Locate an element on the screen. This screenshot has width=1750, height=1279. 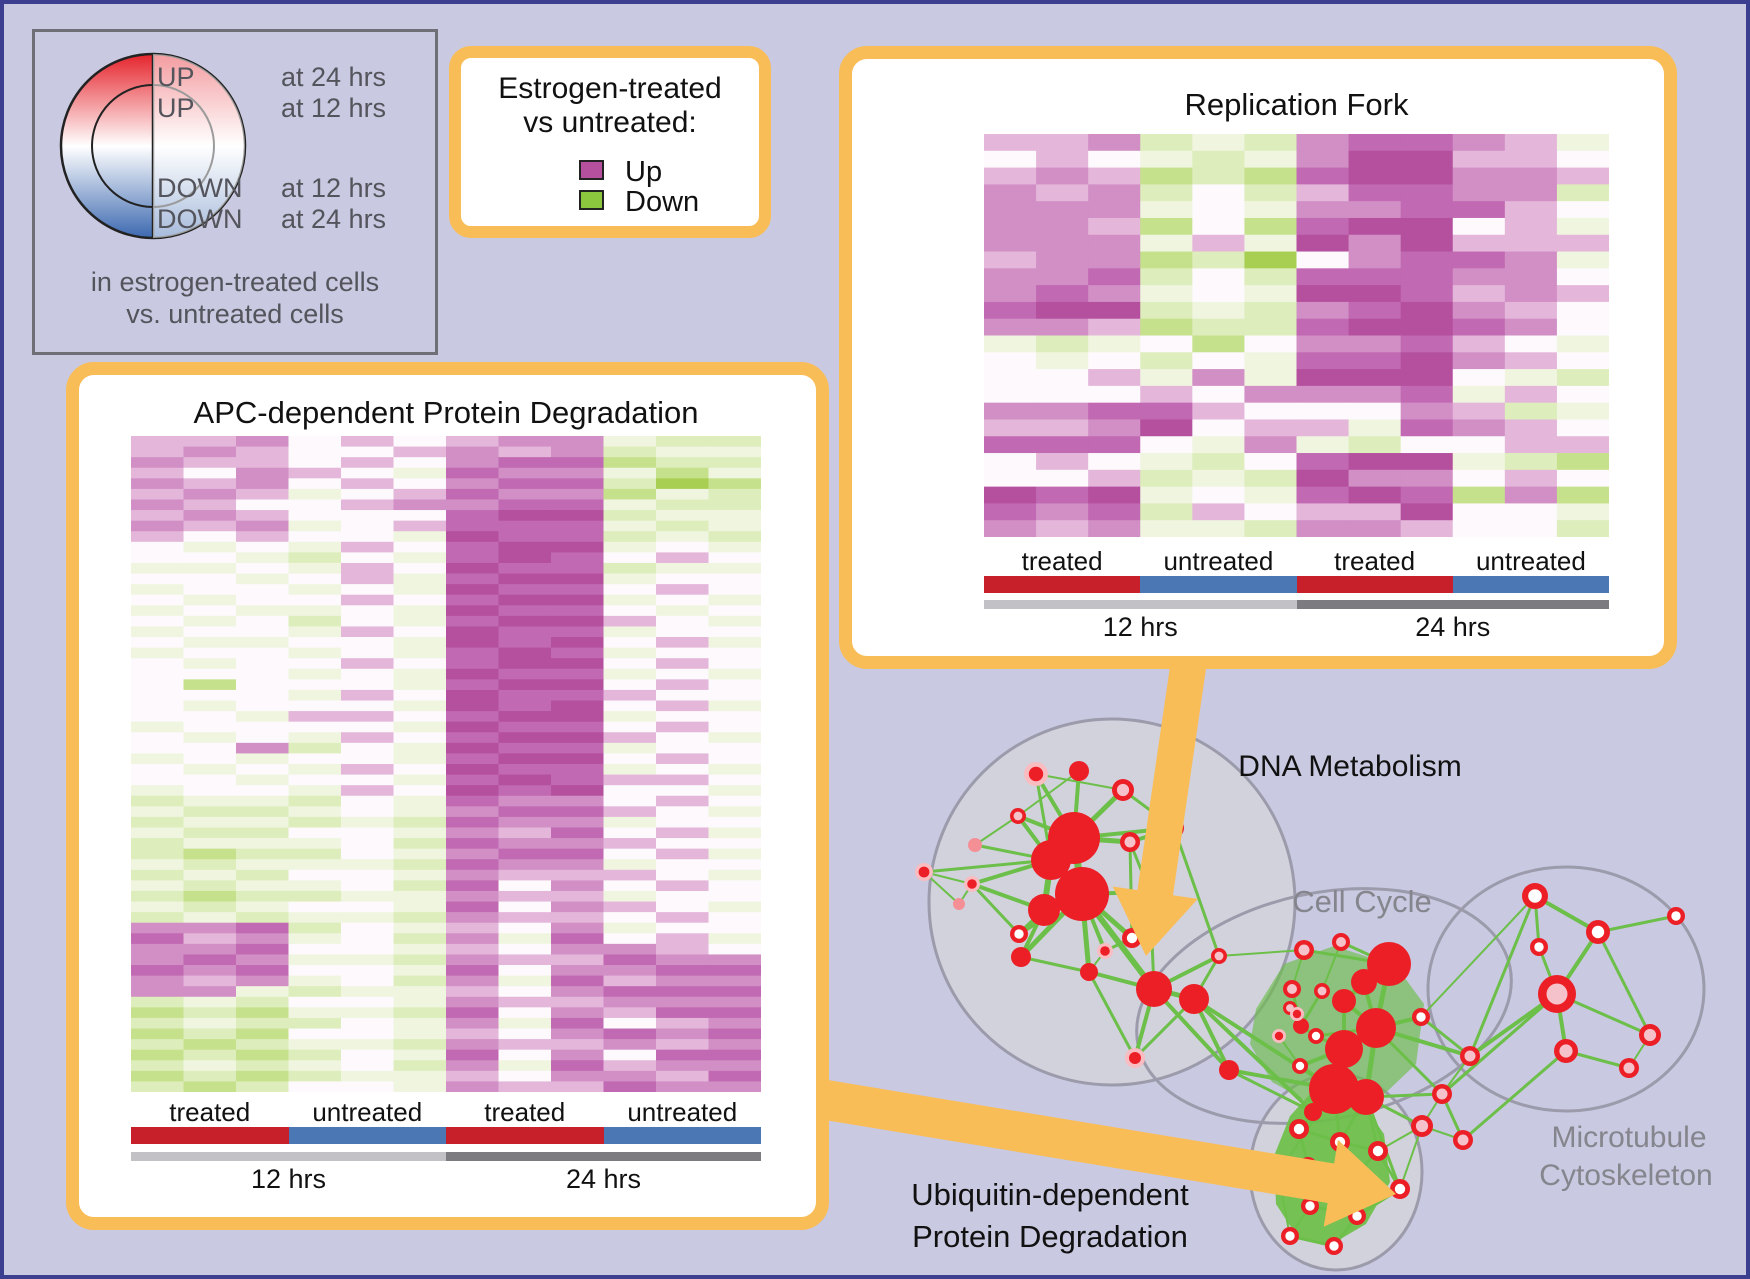
ring-legend-caption-2: vs. untreated cells is located at coordinates (235, 314).